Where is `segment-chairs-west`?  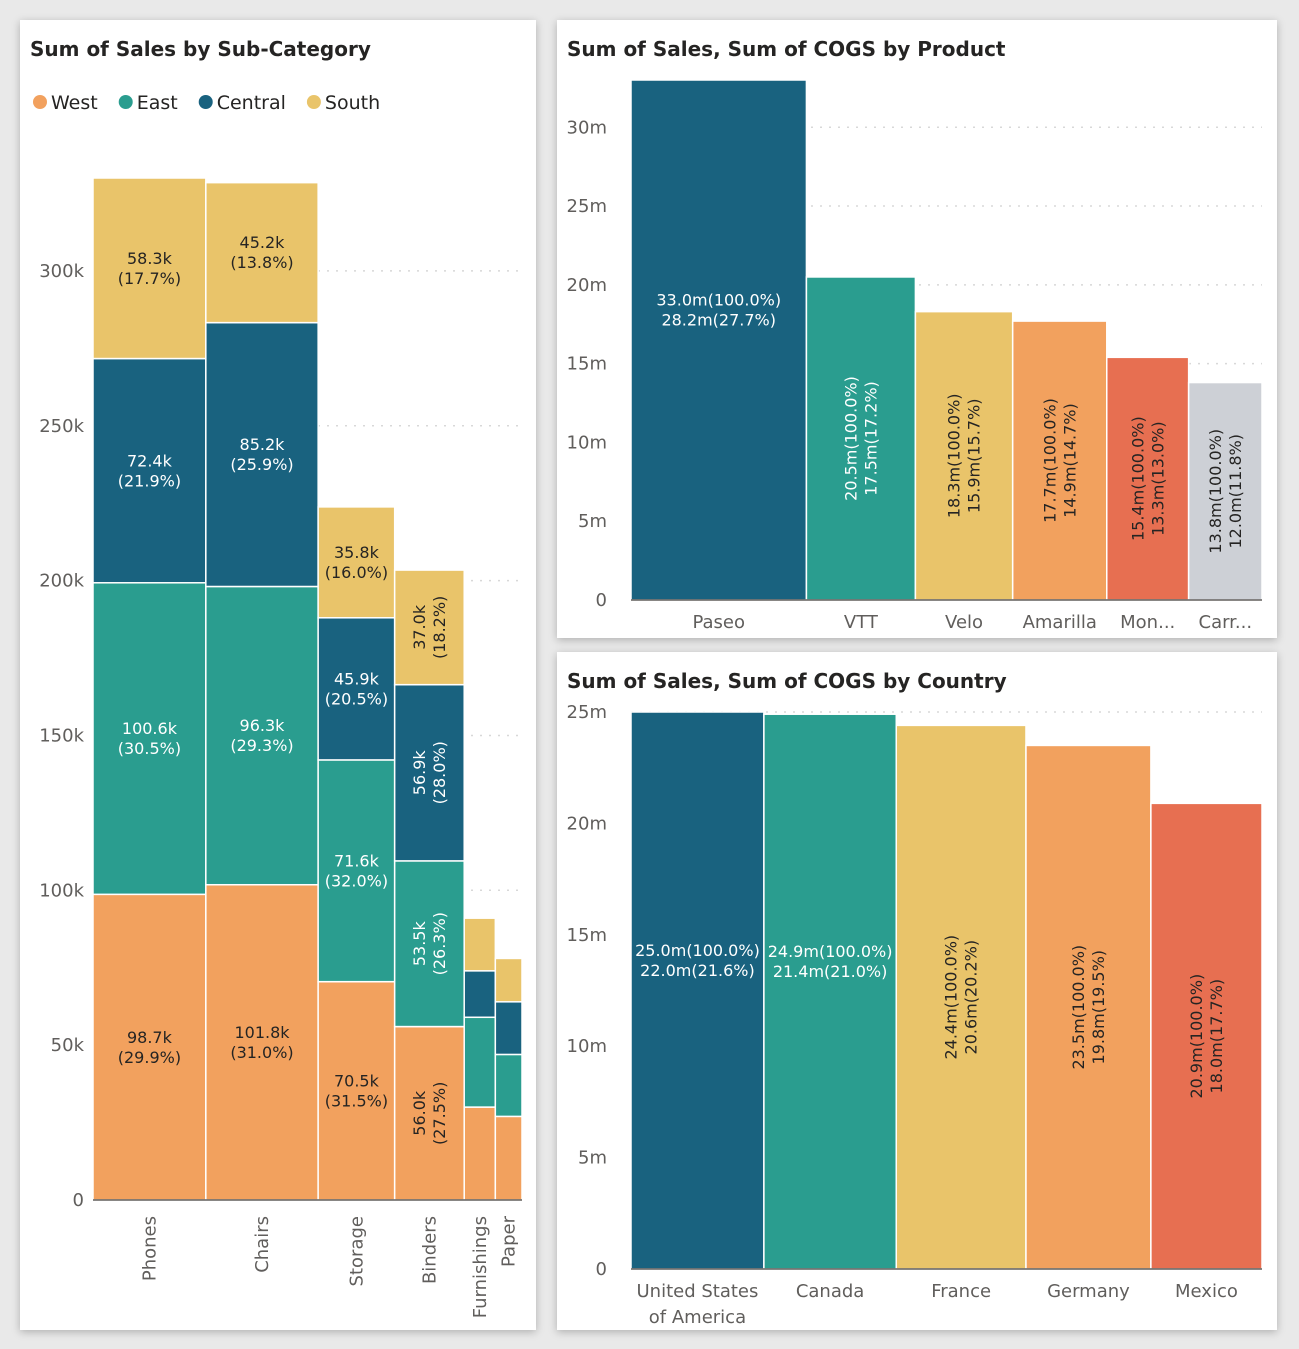 segment-chairs-west is located at coordinates (262, 1042).